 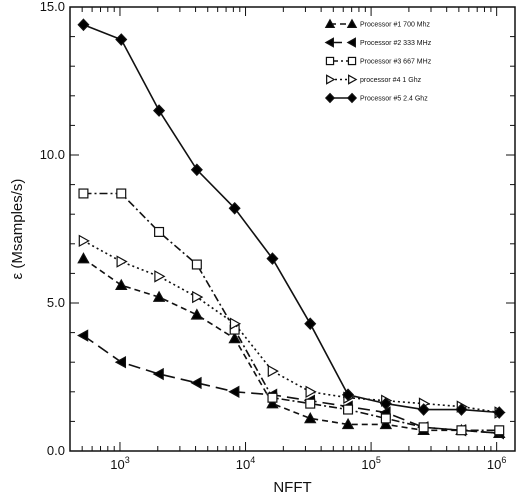 I want to click on legend-item: Processor #3 667 MHz, so click(x=378, y=61).